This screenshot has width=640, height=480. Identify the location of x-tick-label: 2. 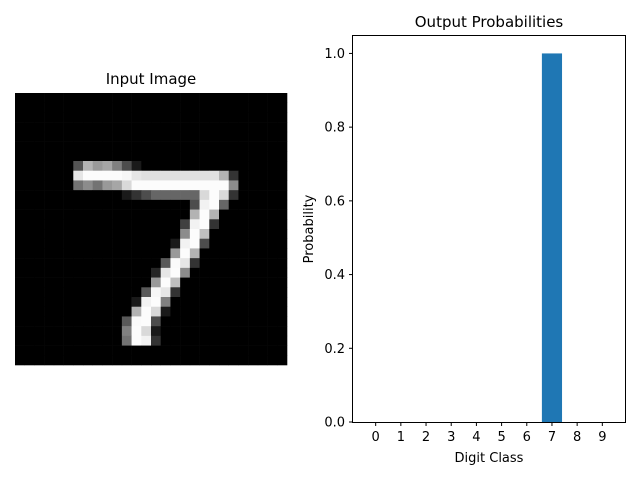
(426, 437).